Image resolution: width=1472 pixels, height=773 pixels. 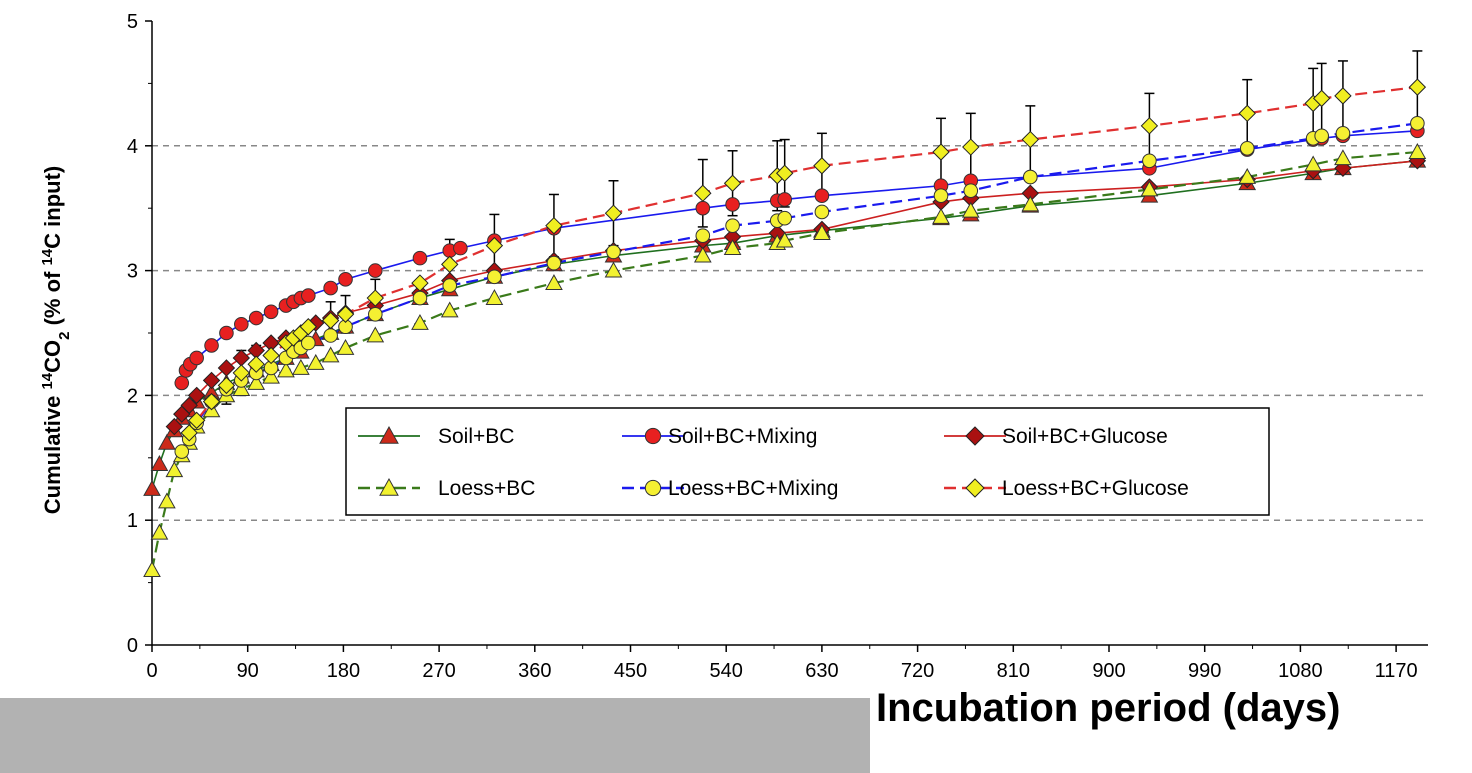 I want to click on legend-label: Soil+BC+Glucose, so click(x=1085, y=436).